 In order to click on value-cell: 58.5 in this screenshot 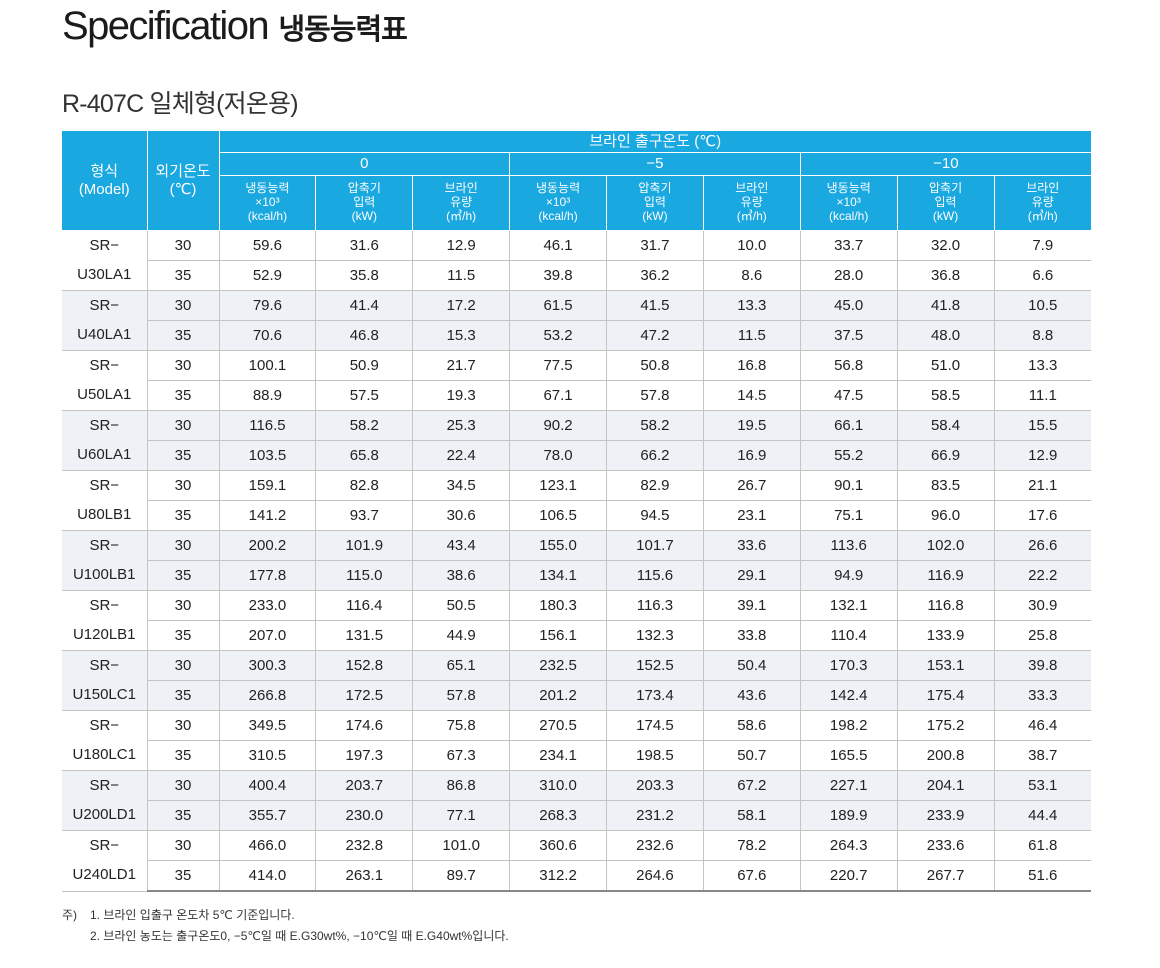, I will do `click(946, 395)`.